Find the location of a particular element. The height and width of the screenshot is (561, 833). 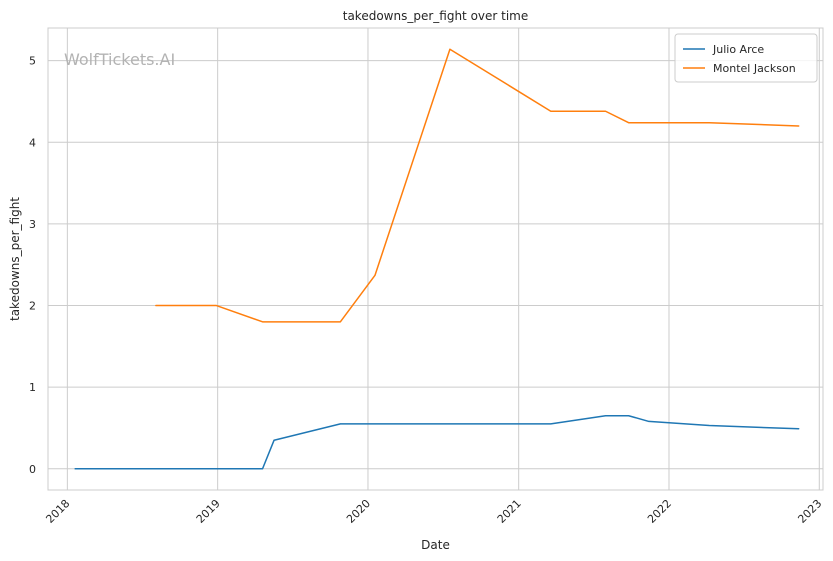

y-tick-label: 5 is located at coordinates (32, 61).